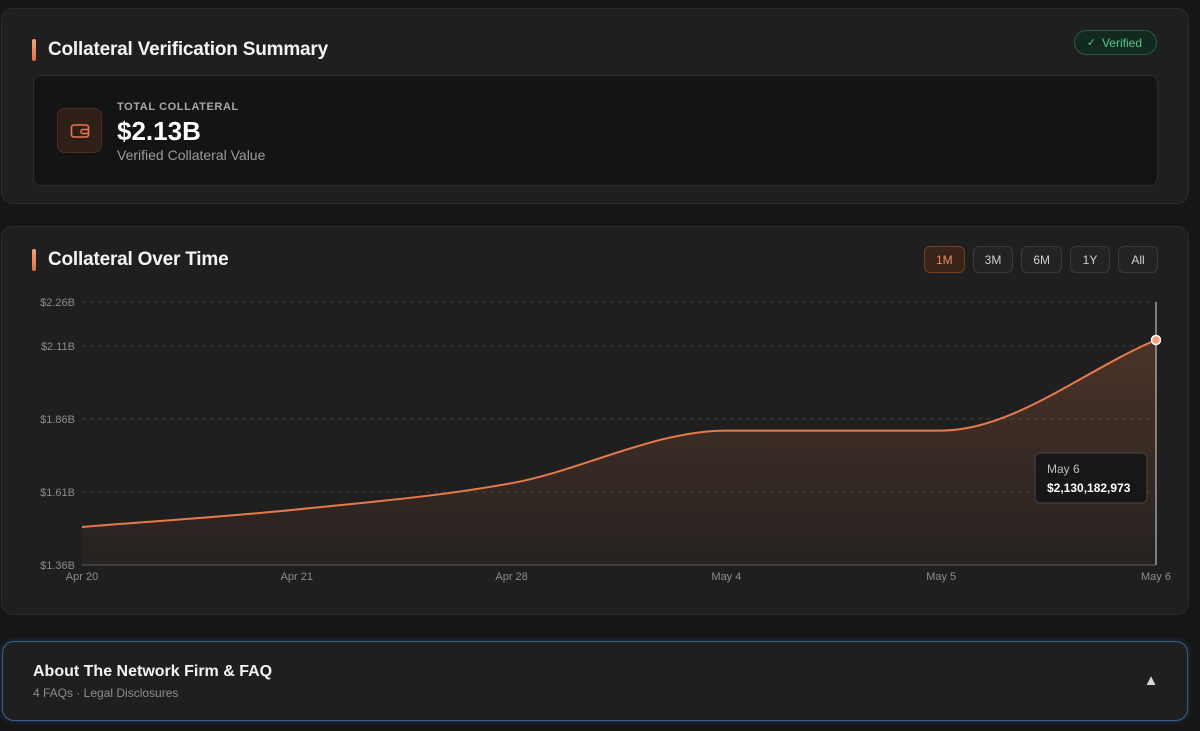 The image size is (1200, 731). Describe the element at coordinates (1151, 680) in the screenshot. I see `triangle-up-icon: ▲` at that location.